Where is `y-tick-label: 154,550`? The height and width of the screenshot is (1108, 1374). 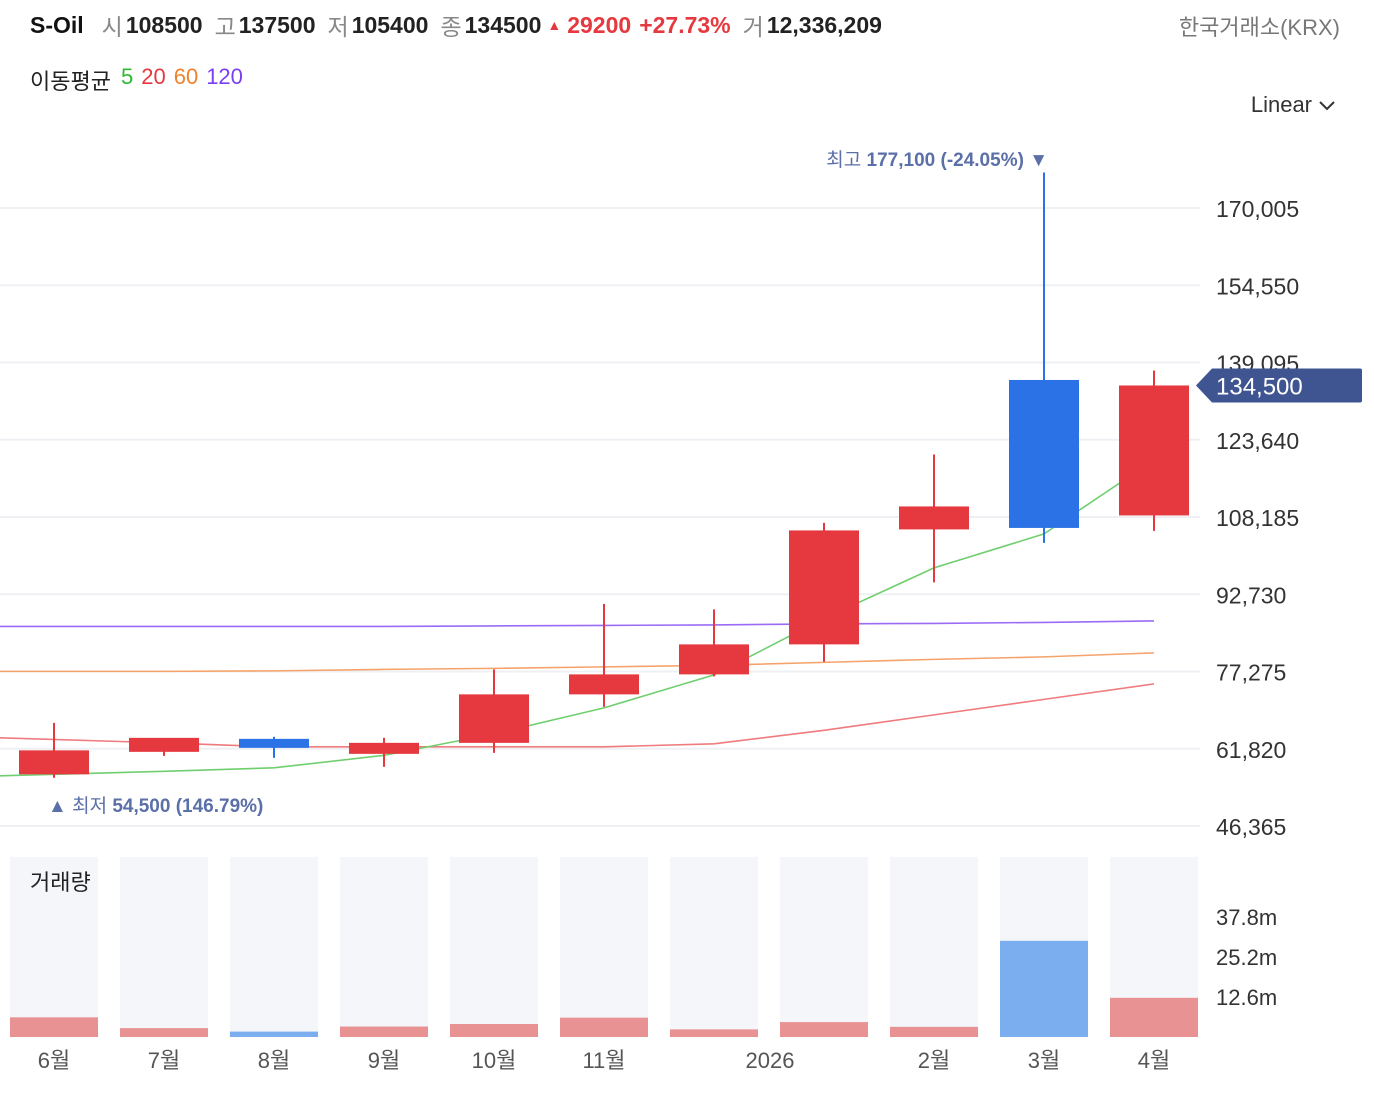
y-tick-label: 154,550 is located at coordinates (1257, 286).